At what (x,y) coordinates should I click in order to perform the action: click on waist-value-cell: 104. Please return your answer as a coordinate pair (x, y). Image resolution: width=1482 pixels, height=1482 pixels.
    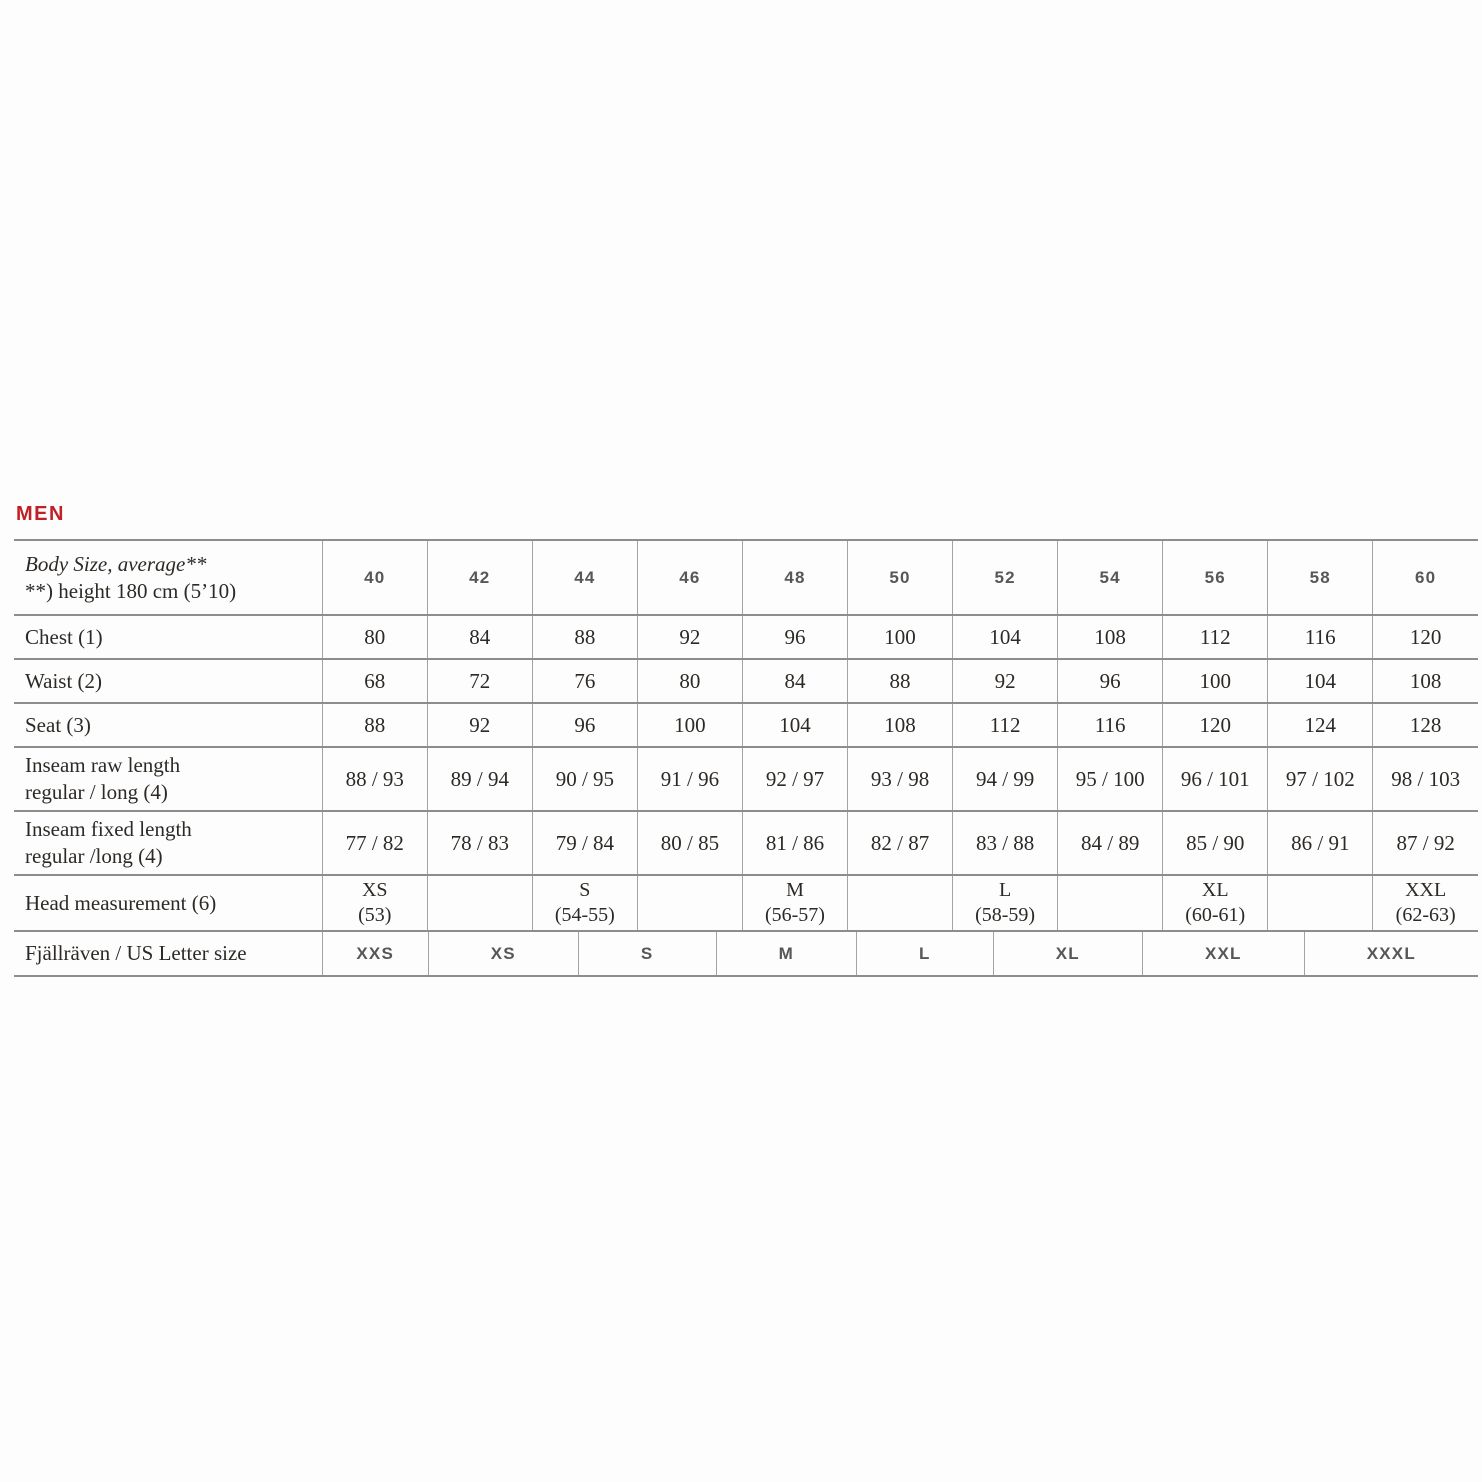
    Looking at the image, I should click on (1320, 680).